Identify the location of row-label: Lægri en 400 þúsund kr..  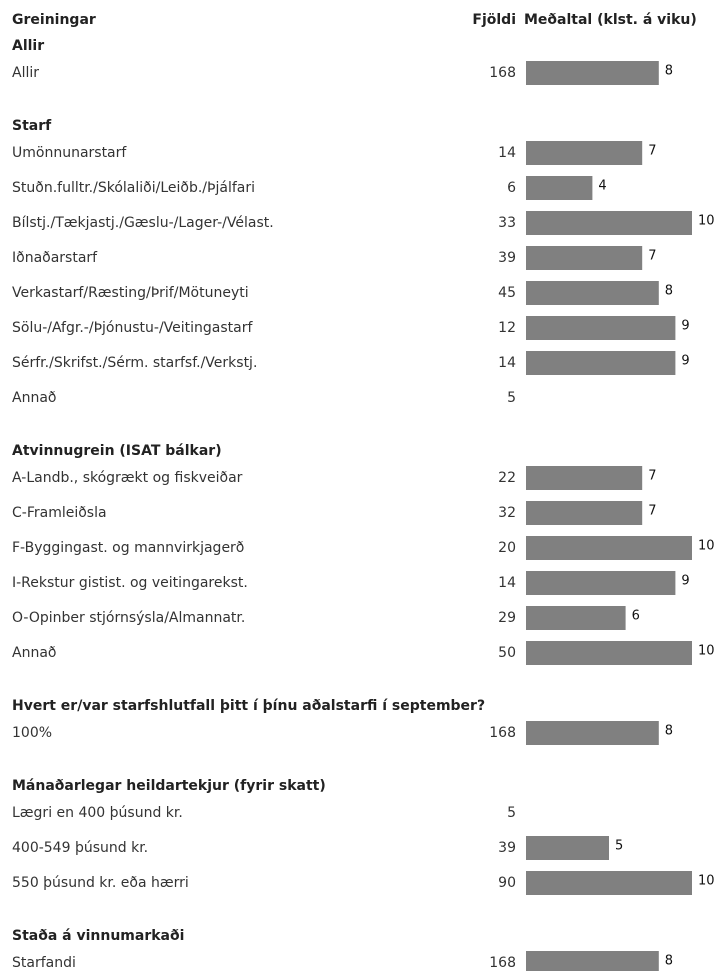
(97, 813).